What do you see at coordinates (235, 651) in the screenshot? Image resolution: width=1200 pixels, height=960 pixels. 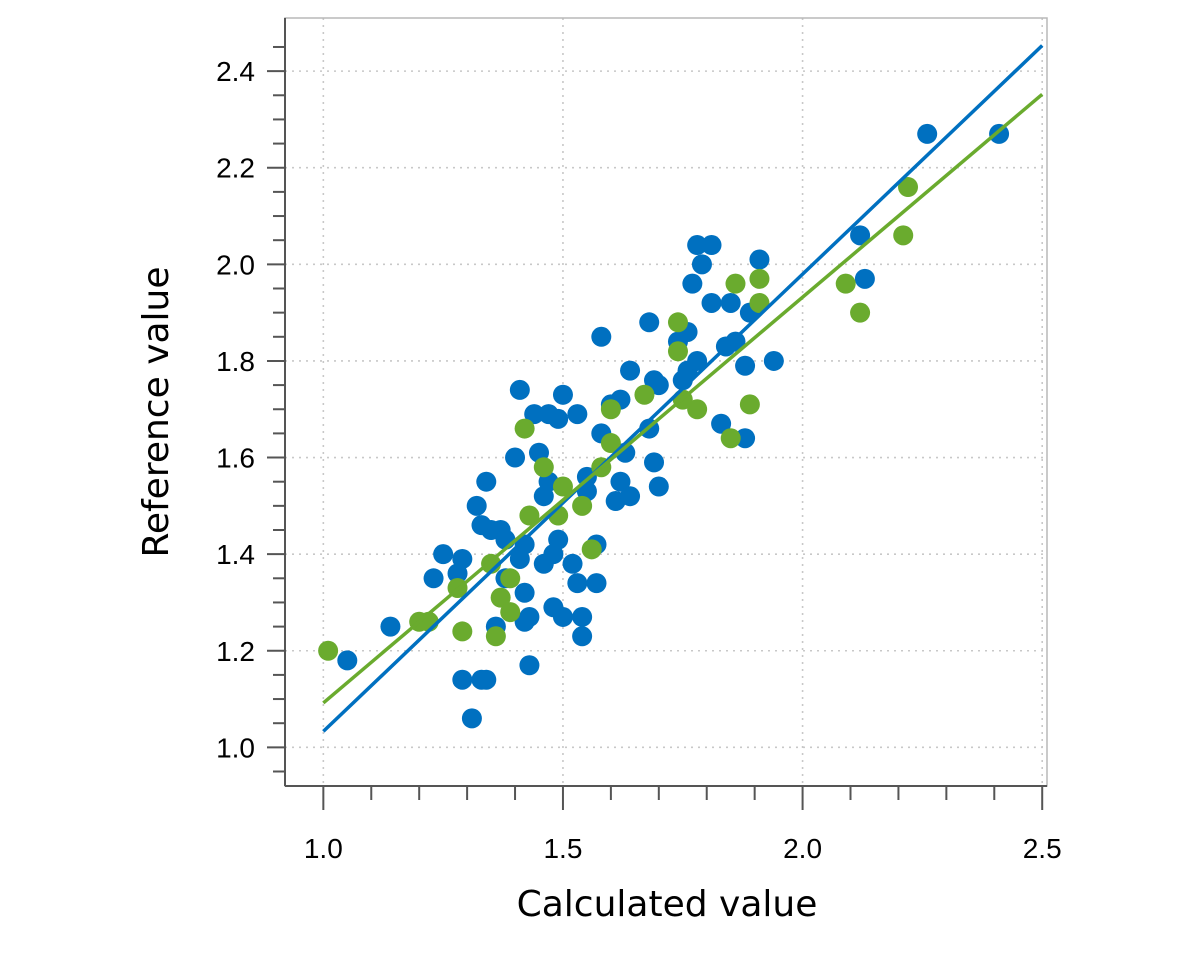 I see `y-tick-label: 1.2` at bounding box center [235, 651].